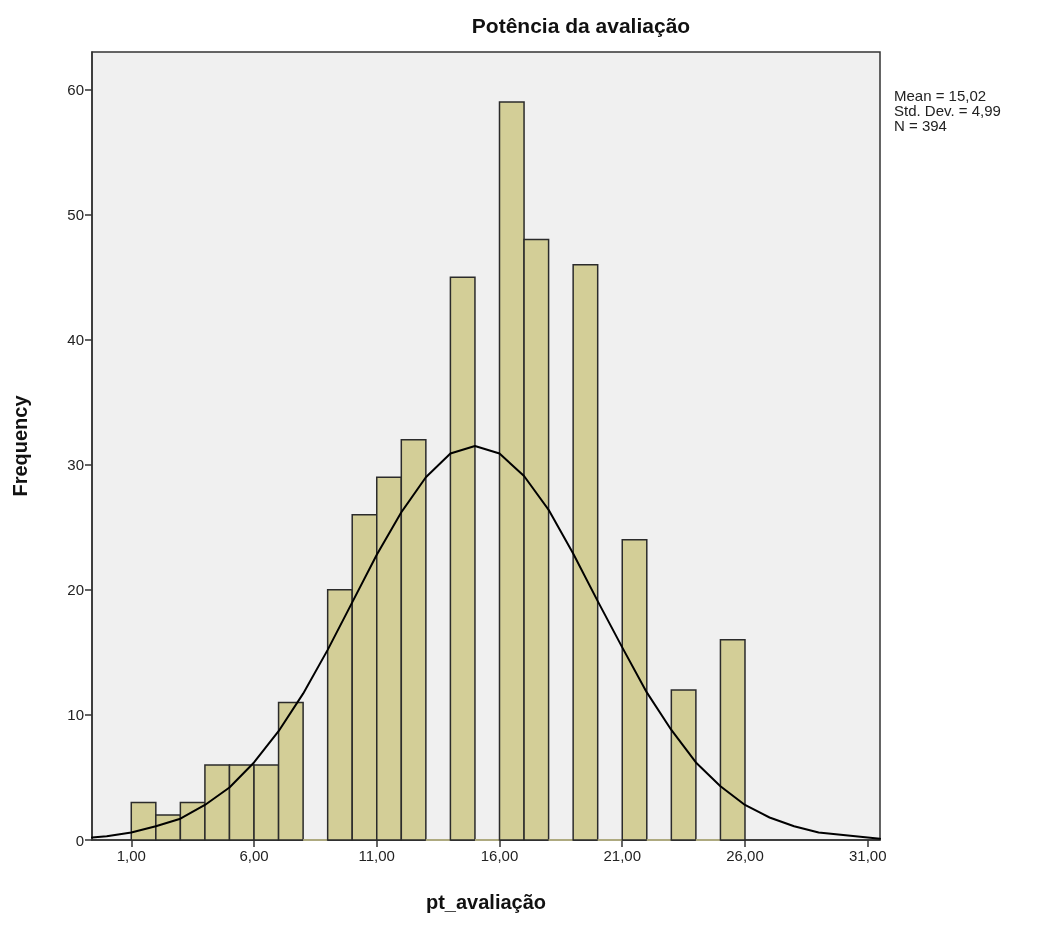 This screenshot has height=926, width=1045. Describe the element at coordinates (254, 855) in the screenshot. I see `x-tick-label: 6,00` at that location.